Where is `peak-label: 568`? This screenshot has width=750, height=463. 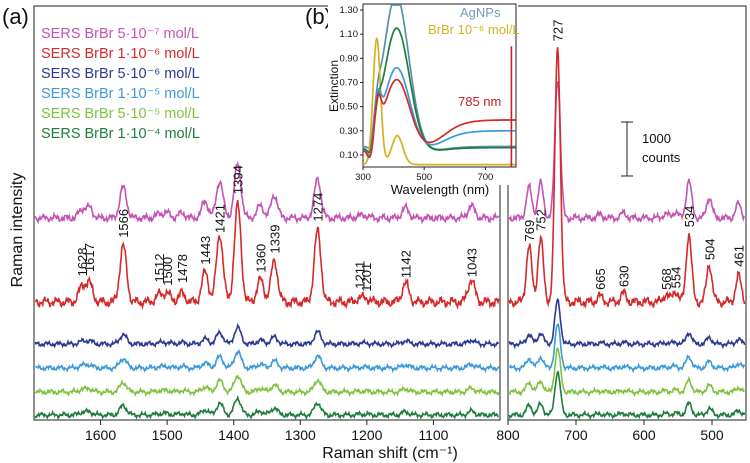 peak-label: 568 is located at coordinates (666, 279).